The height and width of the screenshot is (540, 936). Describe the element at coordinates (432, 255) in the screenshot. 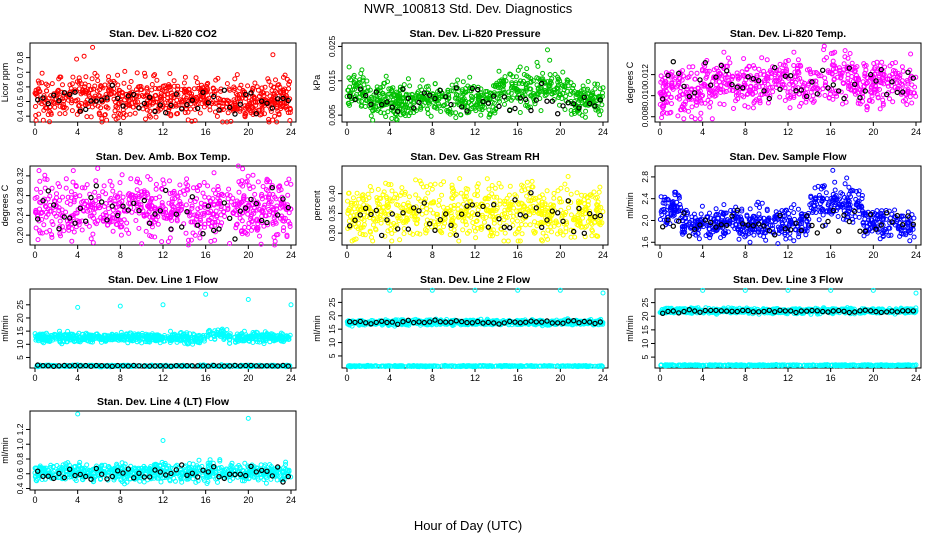

I see `x-tick-label: 8` at that location.